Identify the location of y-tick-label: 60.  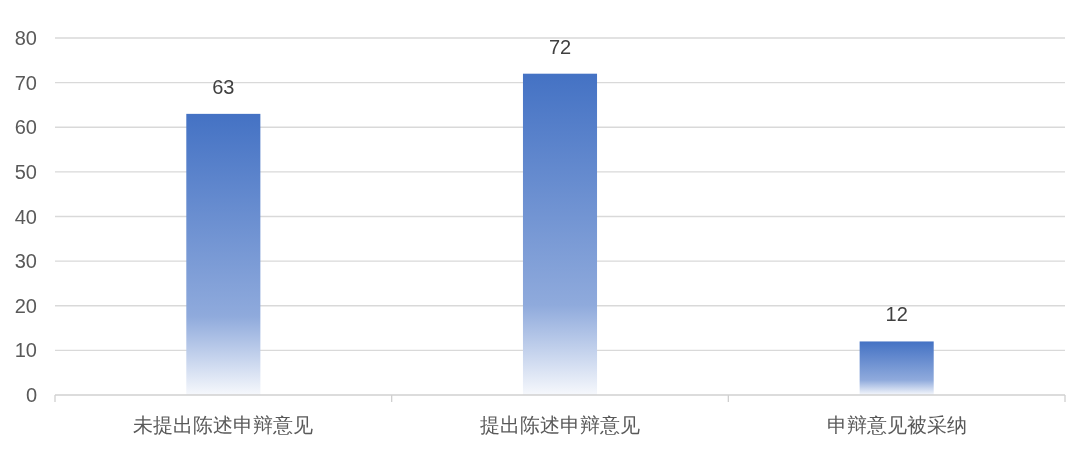
(25, 127).